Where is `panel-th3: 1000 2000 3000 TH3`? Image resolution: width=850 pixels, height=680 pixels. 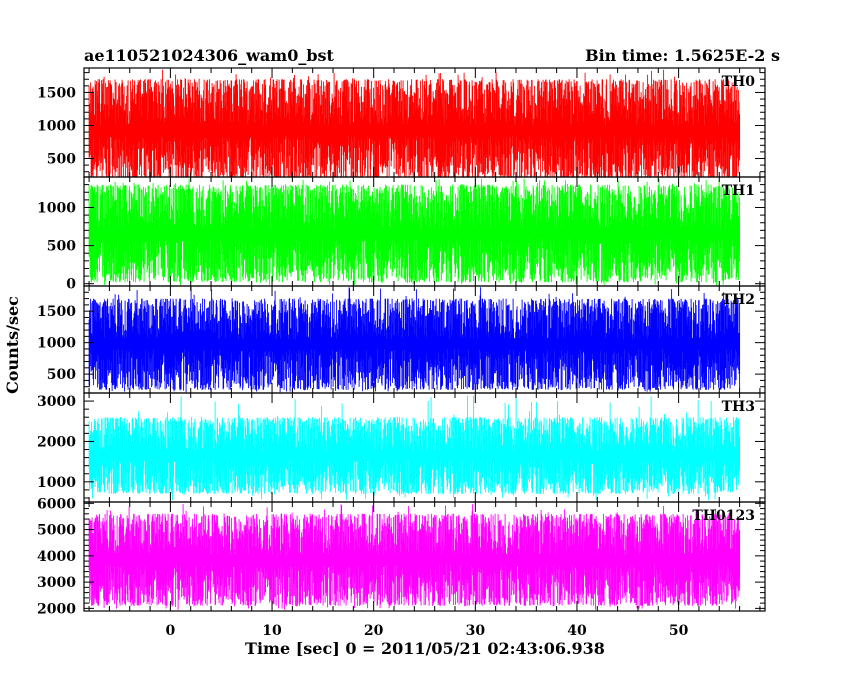
panel-th3: 1000 2000 3000 TH3 is located at coordinates (401, 447).